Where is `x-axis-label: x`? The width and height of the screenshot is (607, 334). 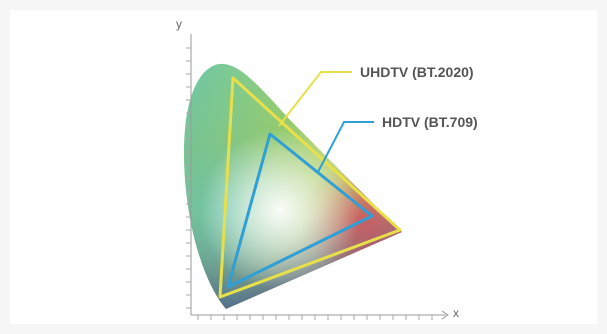
x-axis-label: x is located at coordinates (456, 313).